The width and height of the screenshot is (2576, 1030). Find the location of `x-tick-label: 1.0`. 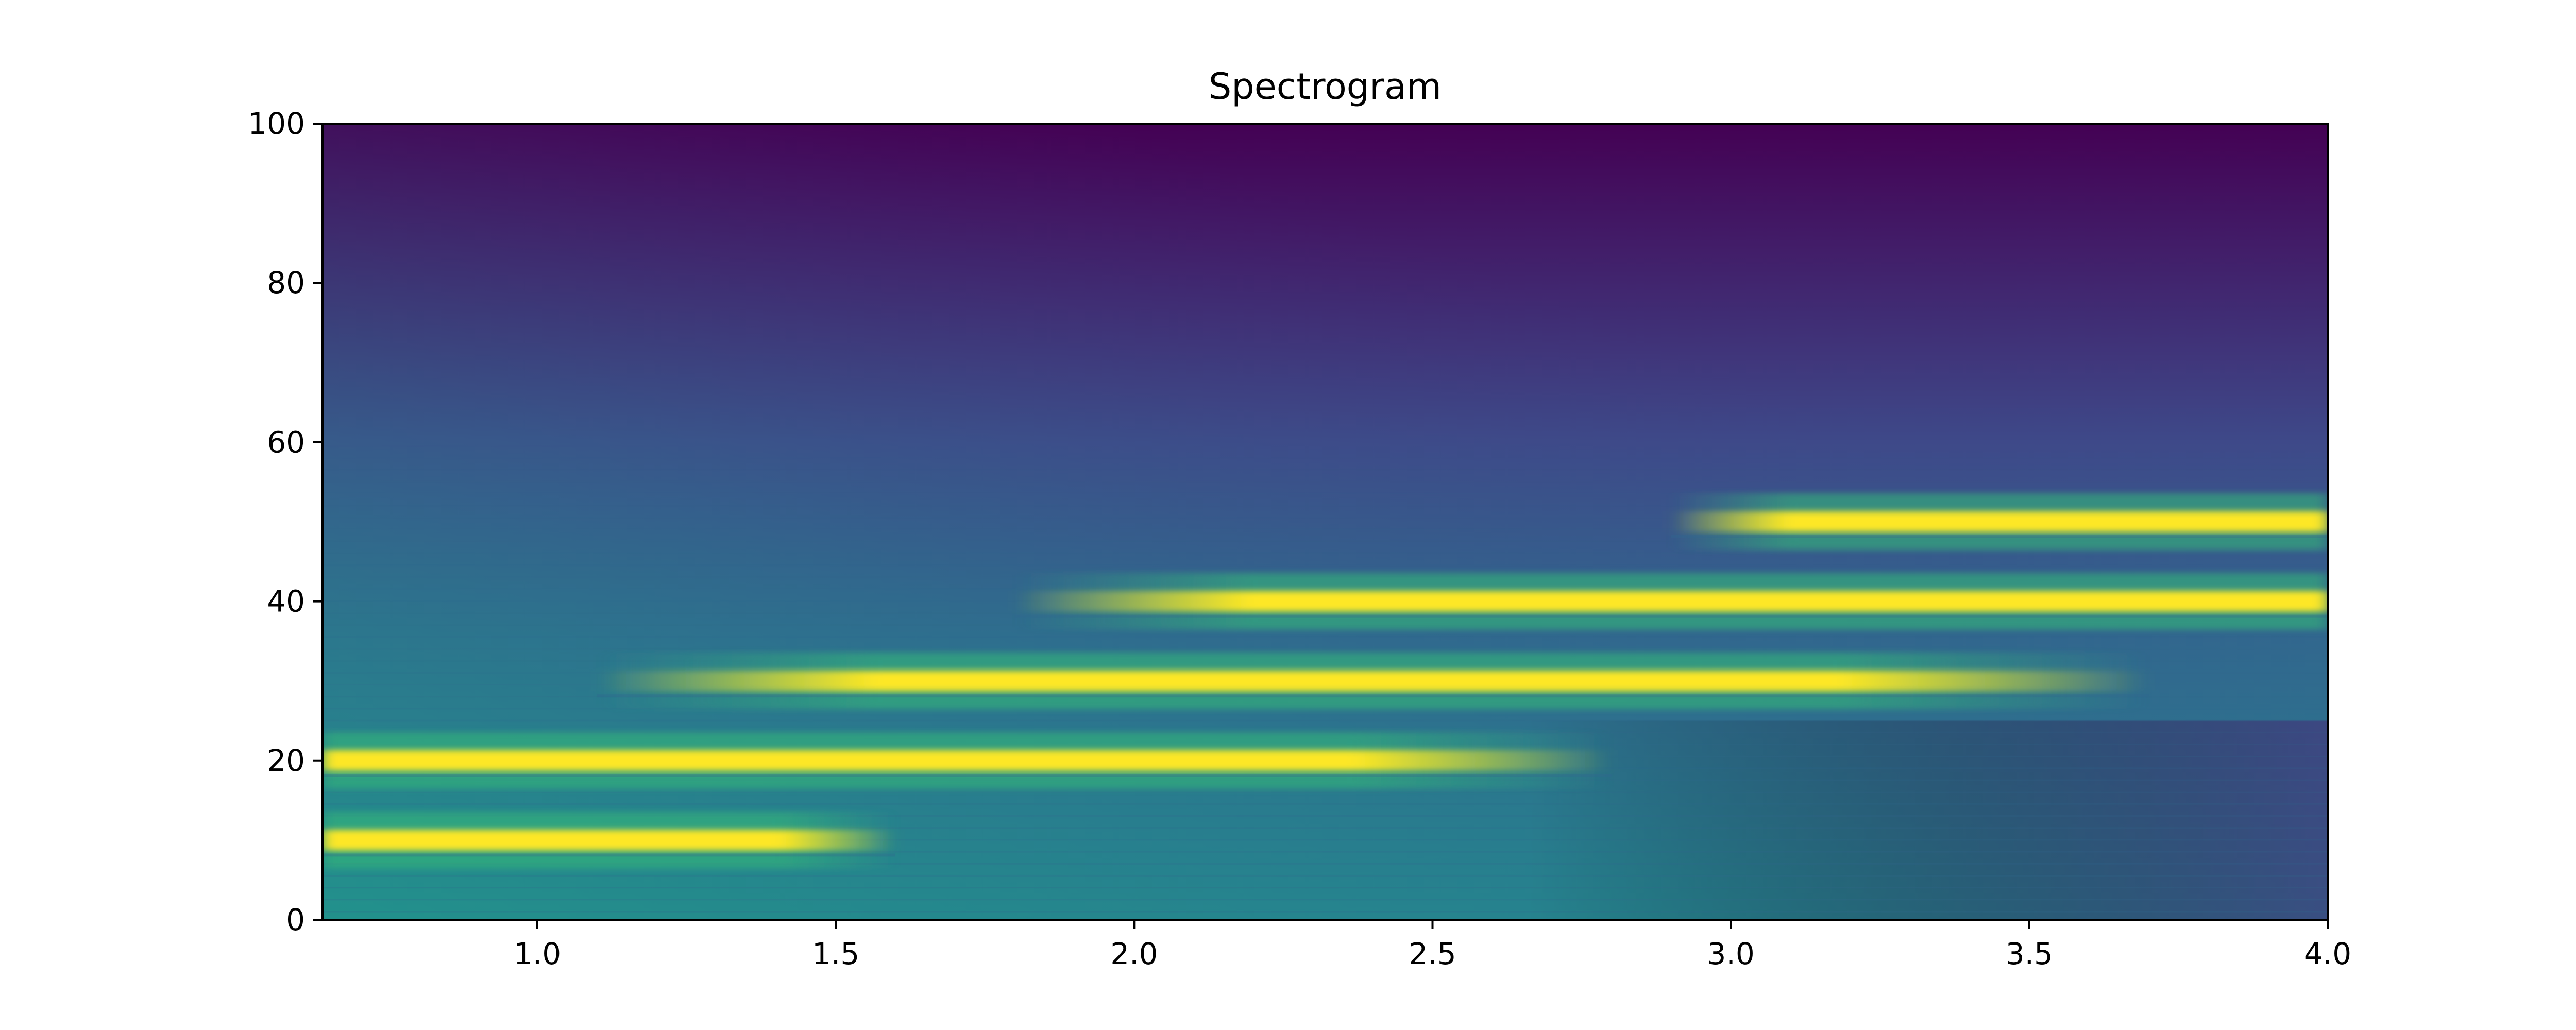

x-tick-label: 1.0 is located at coordinates (537, 954).